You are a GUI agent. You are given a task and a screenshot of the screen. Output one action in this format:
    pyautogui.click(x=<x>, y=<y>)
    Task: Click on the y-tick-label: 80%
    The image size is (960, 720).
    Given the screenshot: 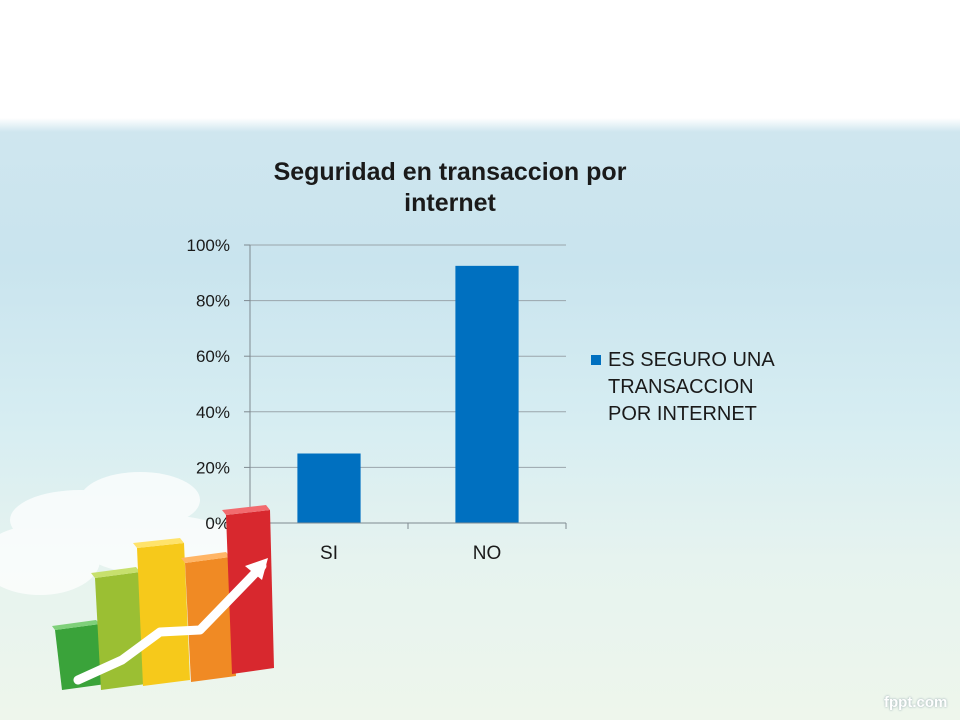 What is the action you would take?
    pyautogui.click(x=213, y=301)
    